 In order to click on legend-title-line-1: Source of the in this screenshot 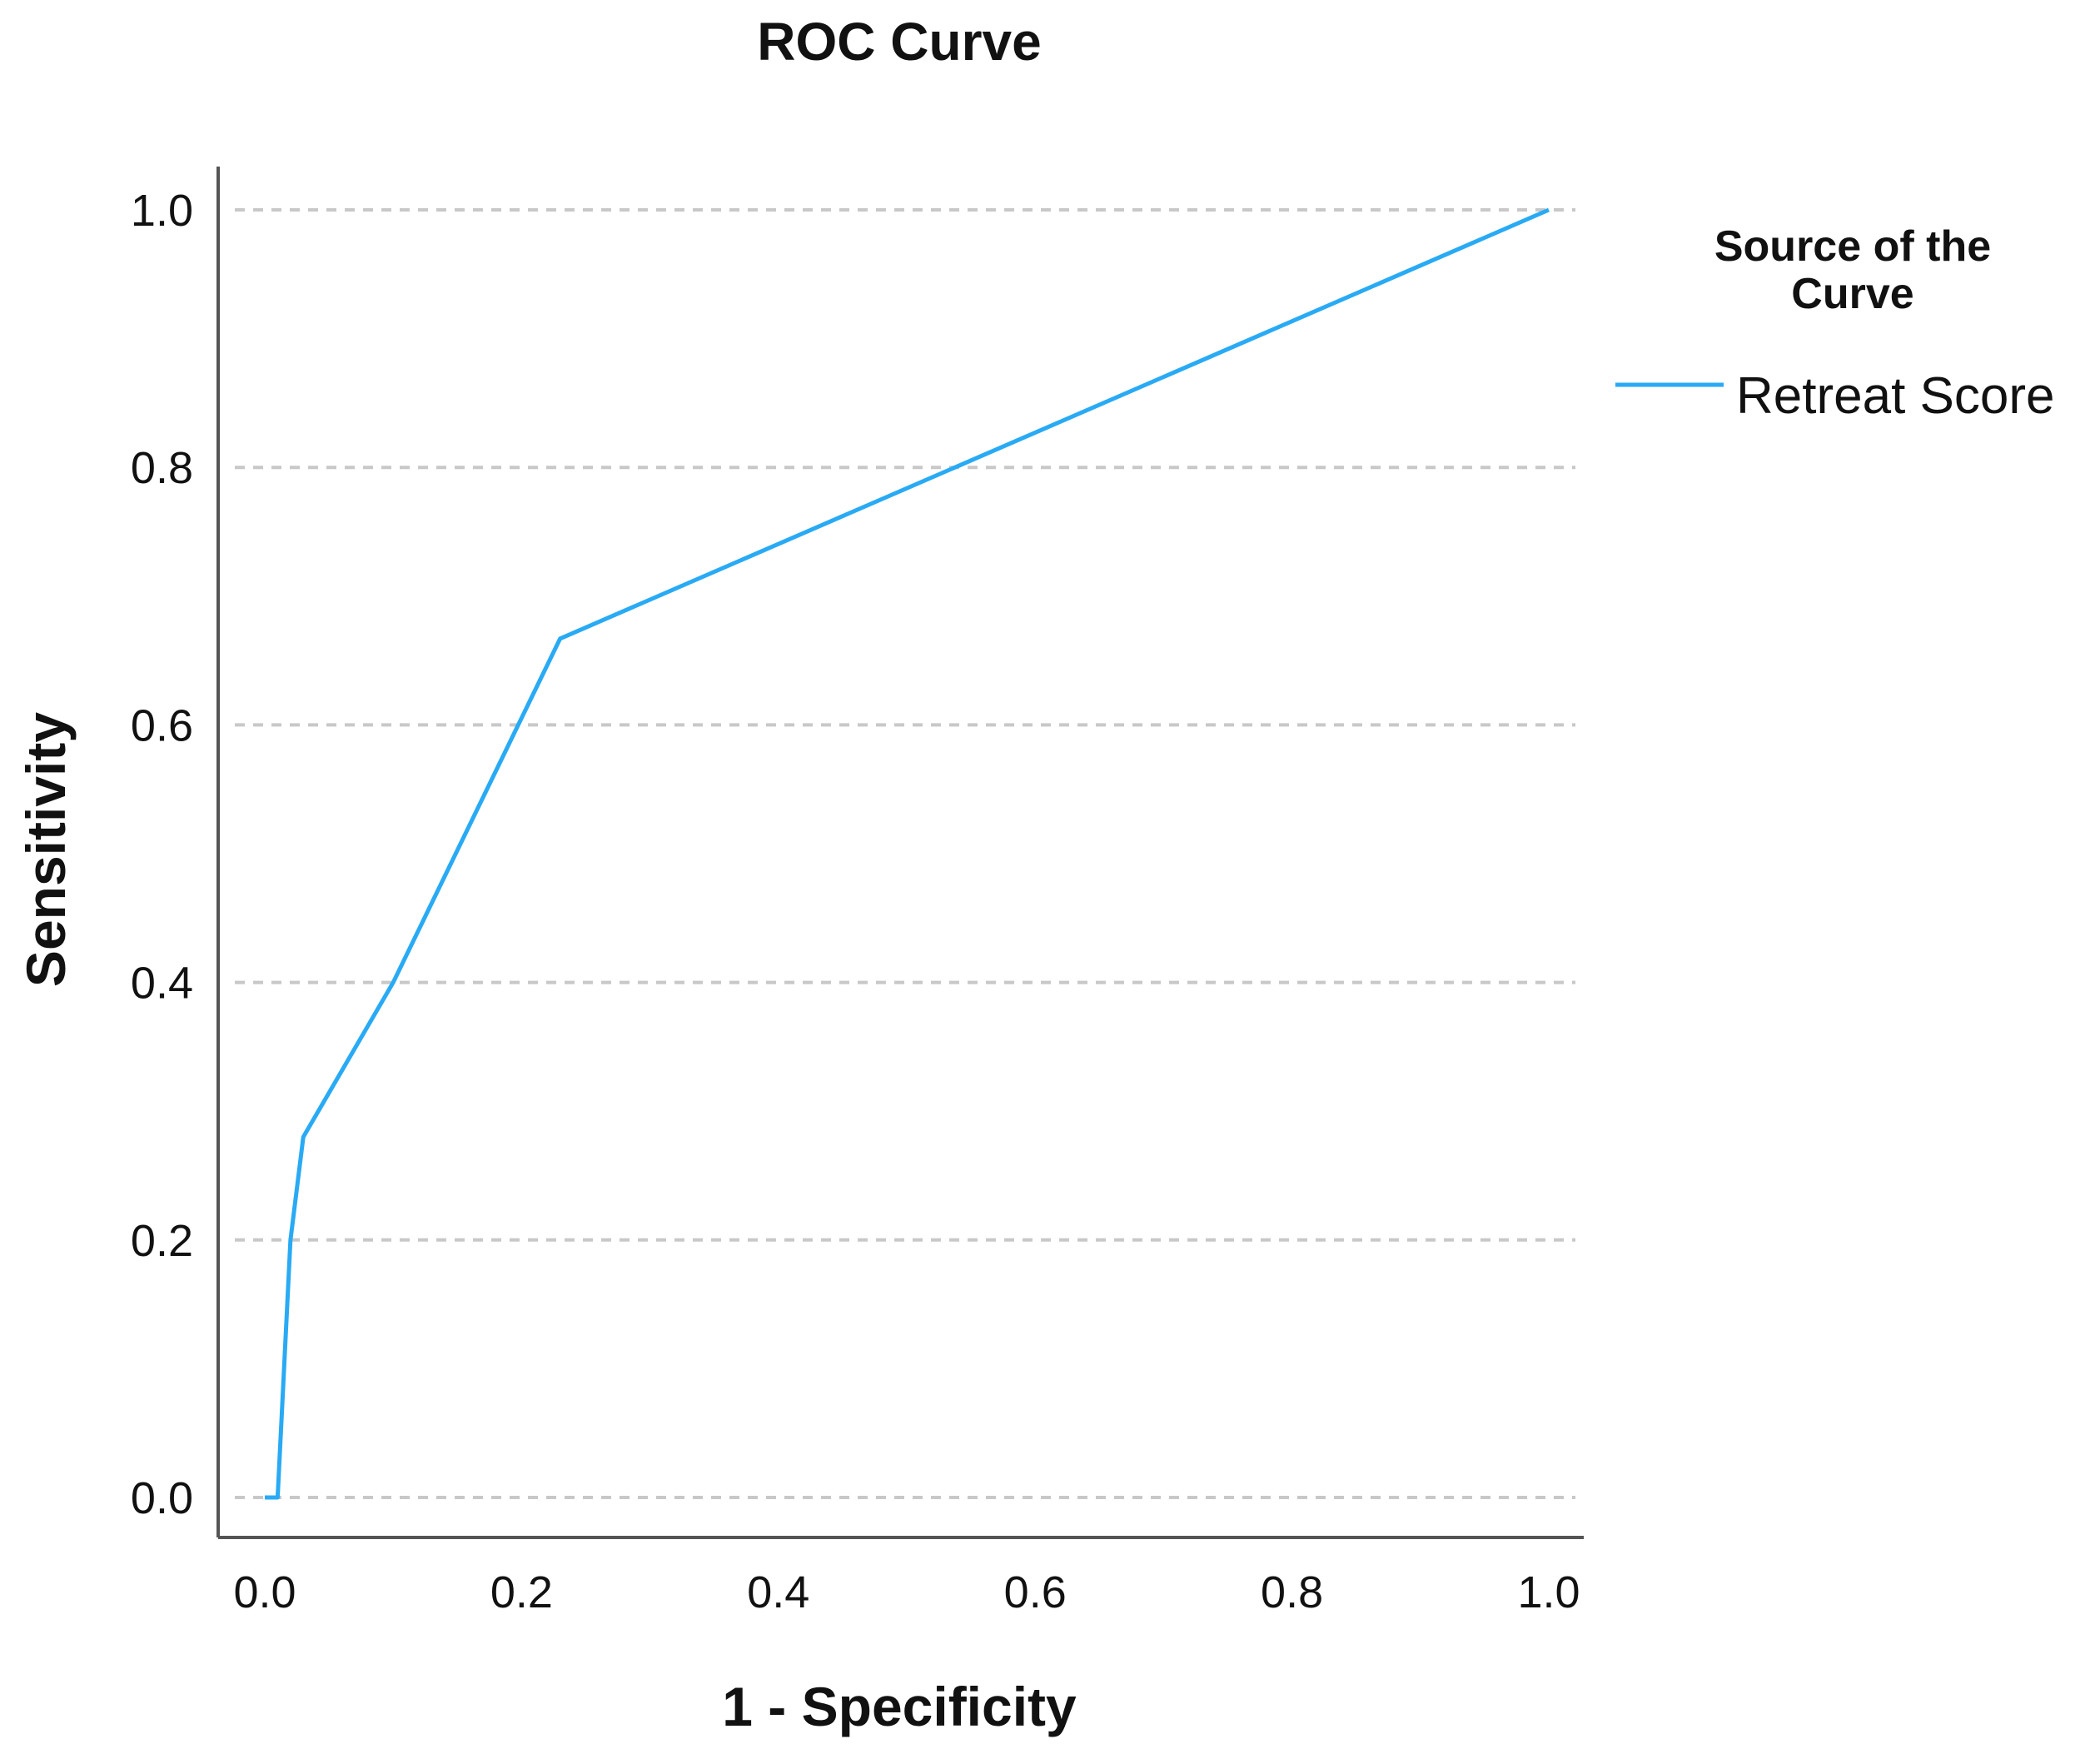, I will do `click(1853, 246)`.